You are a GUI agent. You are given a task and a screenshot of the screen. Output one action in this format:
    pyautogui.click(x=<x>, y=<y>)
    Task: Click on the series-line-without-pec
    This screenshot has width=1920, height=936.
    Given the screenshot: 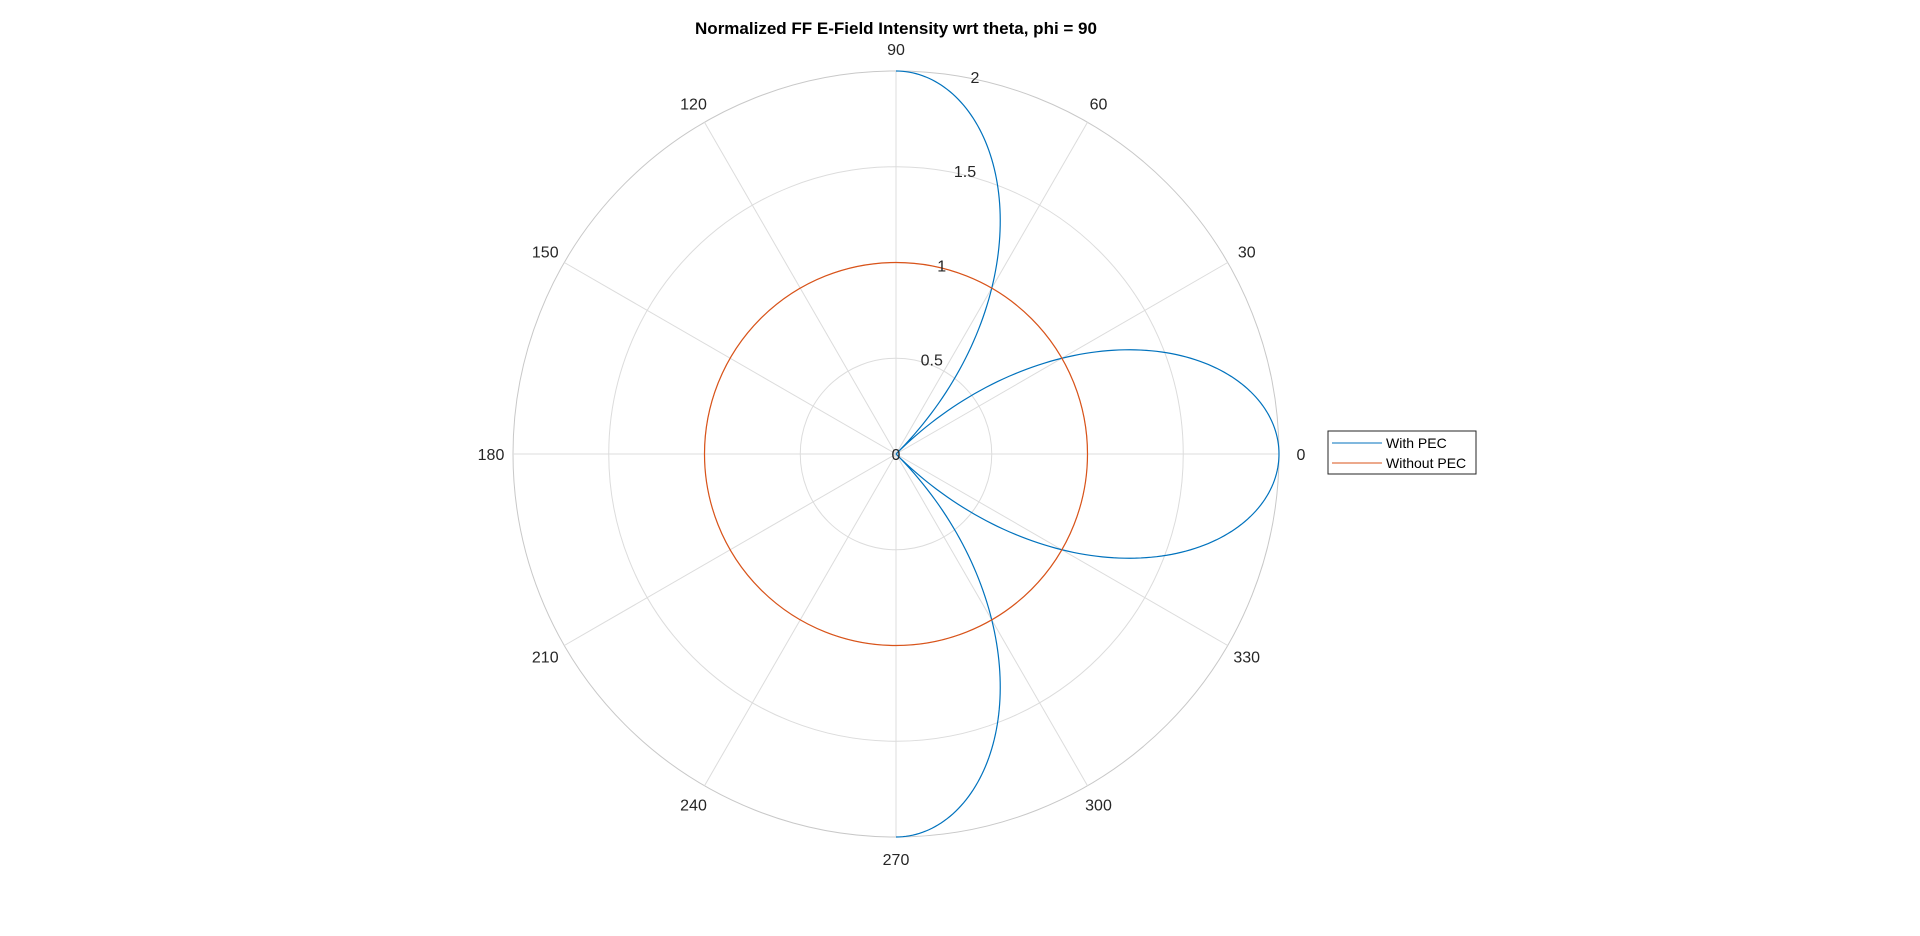 What is the action you would take?
    pyautogui.click(x=896, y=454)
    